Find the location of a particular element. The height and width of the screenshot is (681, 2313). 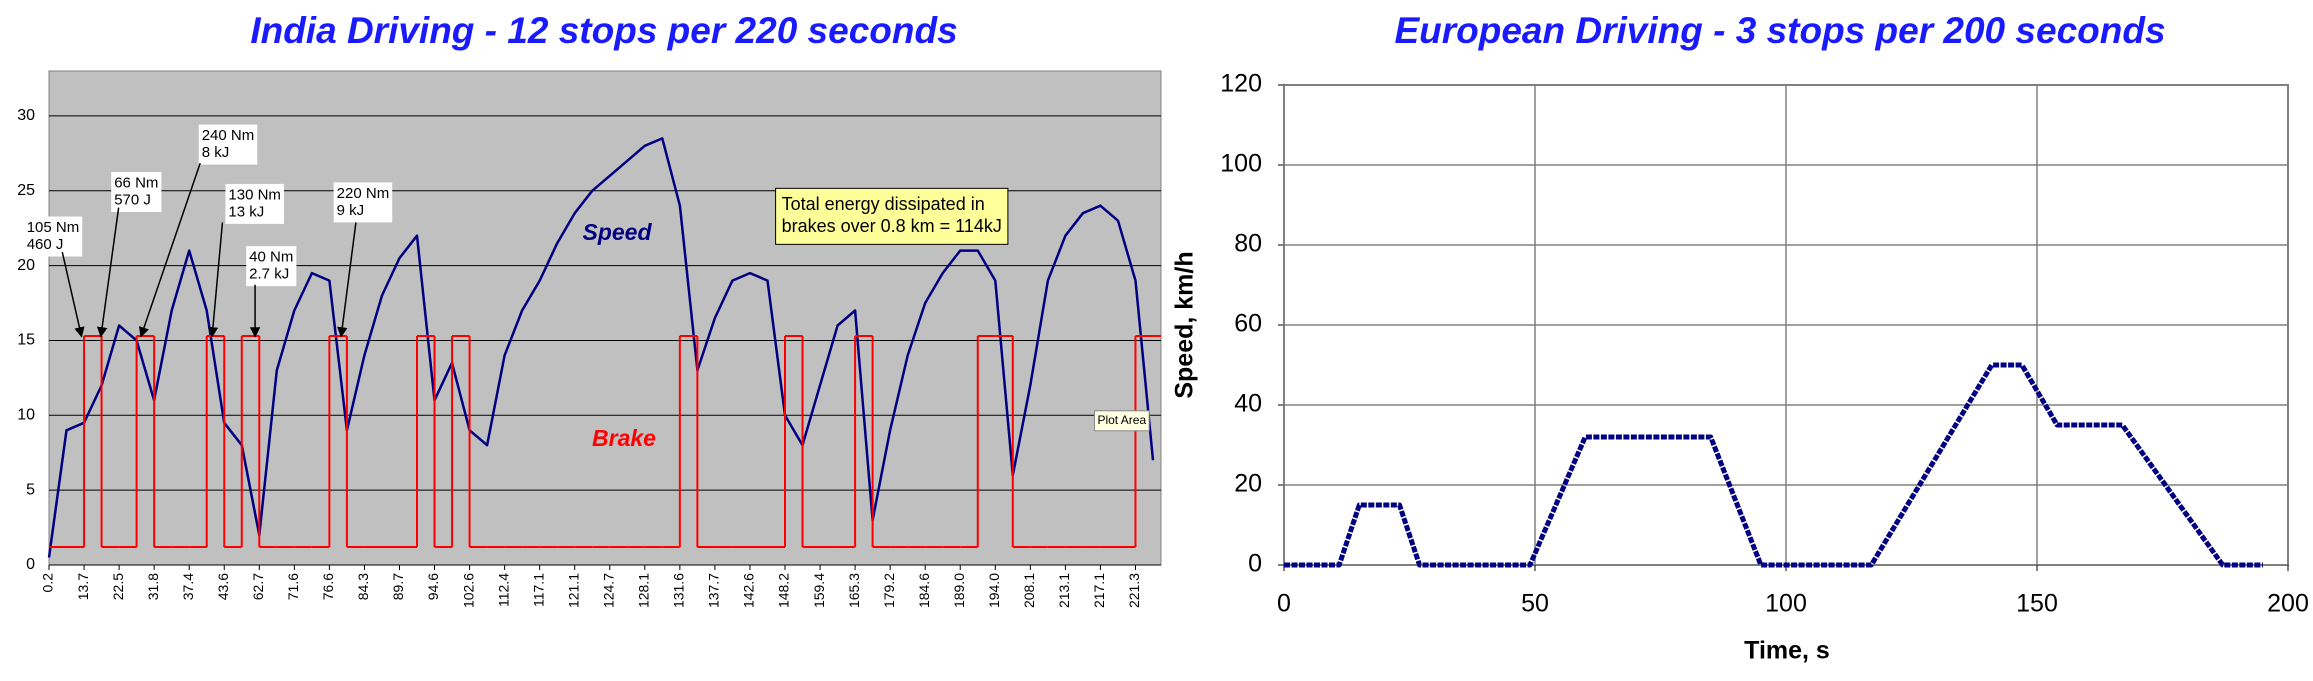

x-tick-label: 194.0 is located at coordinates (994, 590).